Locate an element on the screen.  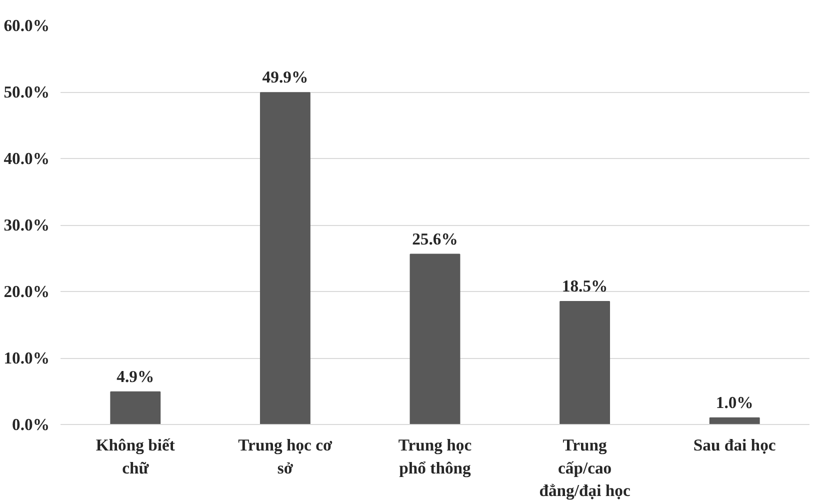
y-tick-label: 40.0% is located at coordinates (27, 158).